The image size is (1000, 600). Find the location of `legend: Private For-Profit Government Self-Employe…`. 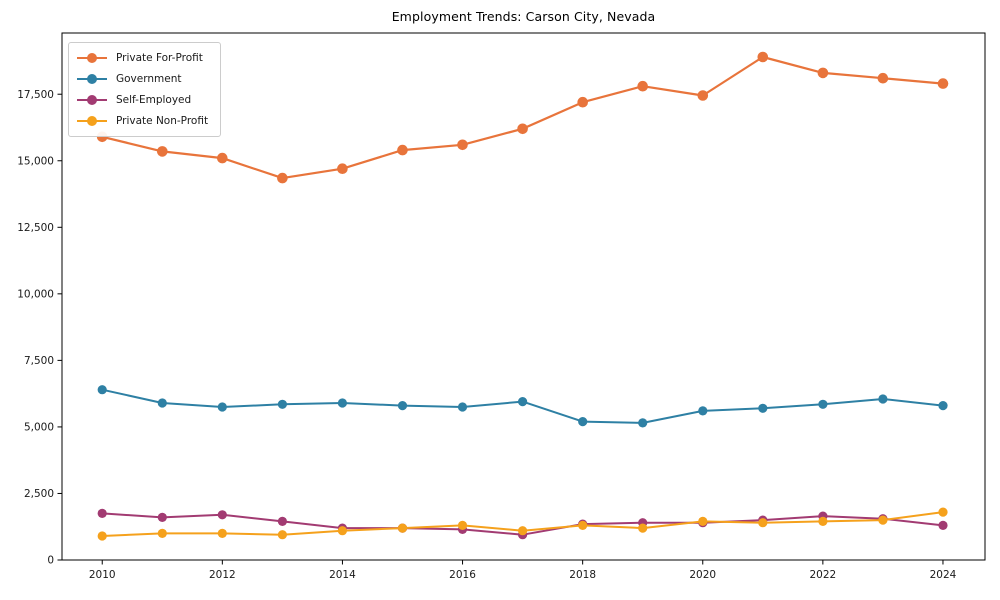

legend: Private For-Profit Government Self-Employe… is located at coordinates (145, 89).